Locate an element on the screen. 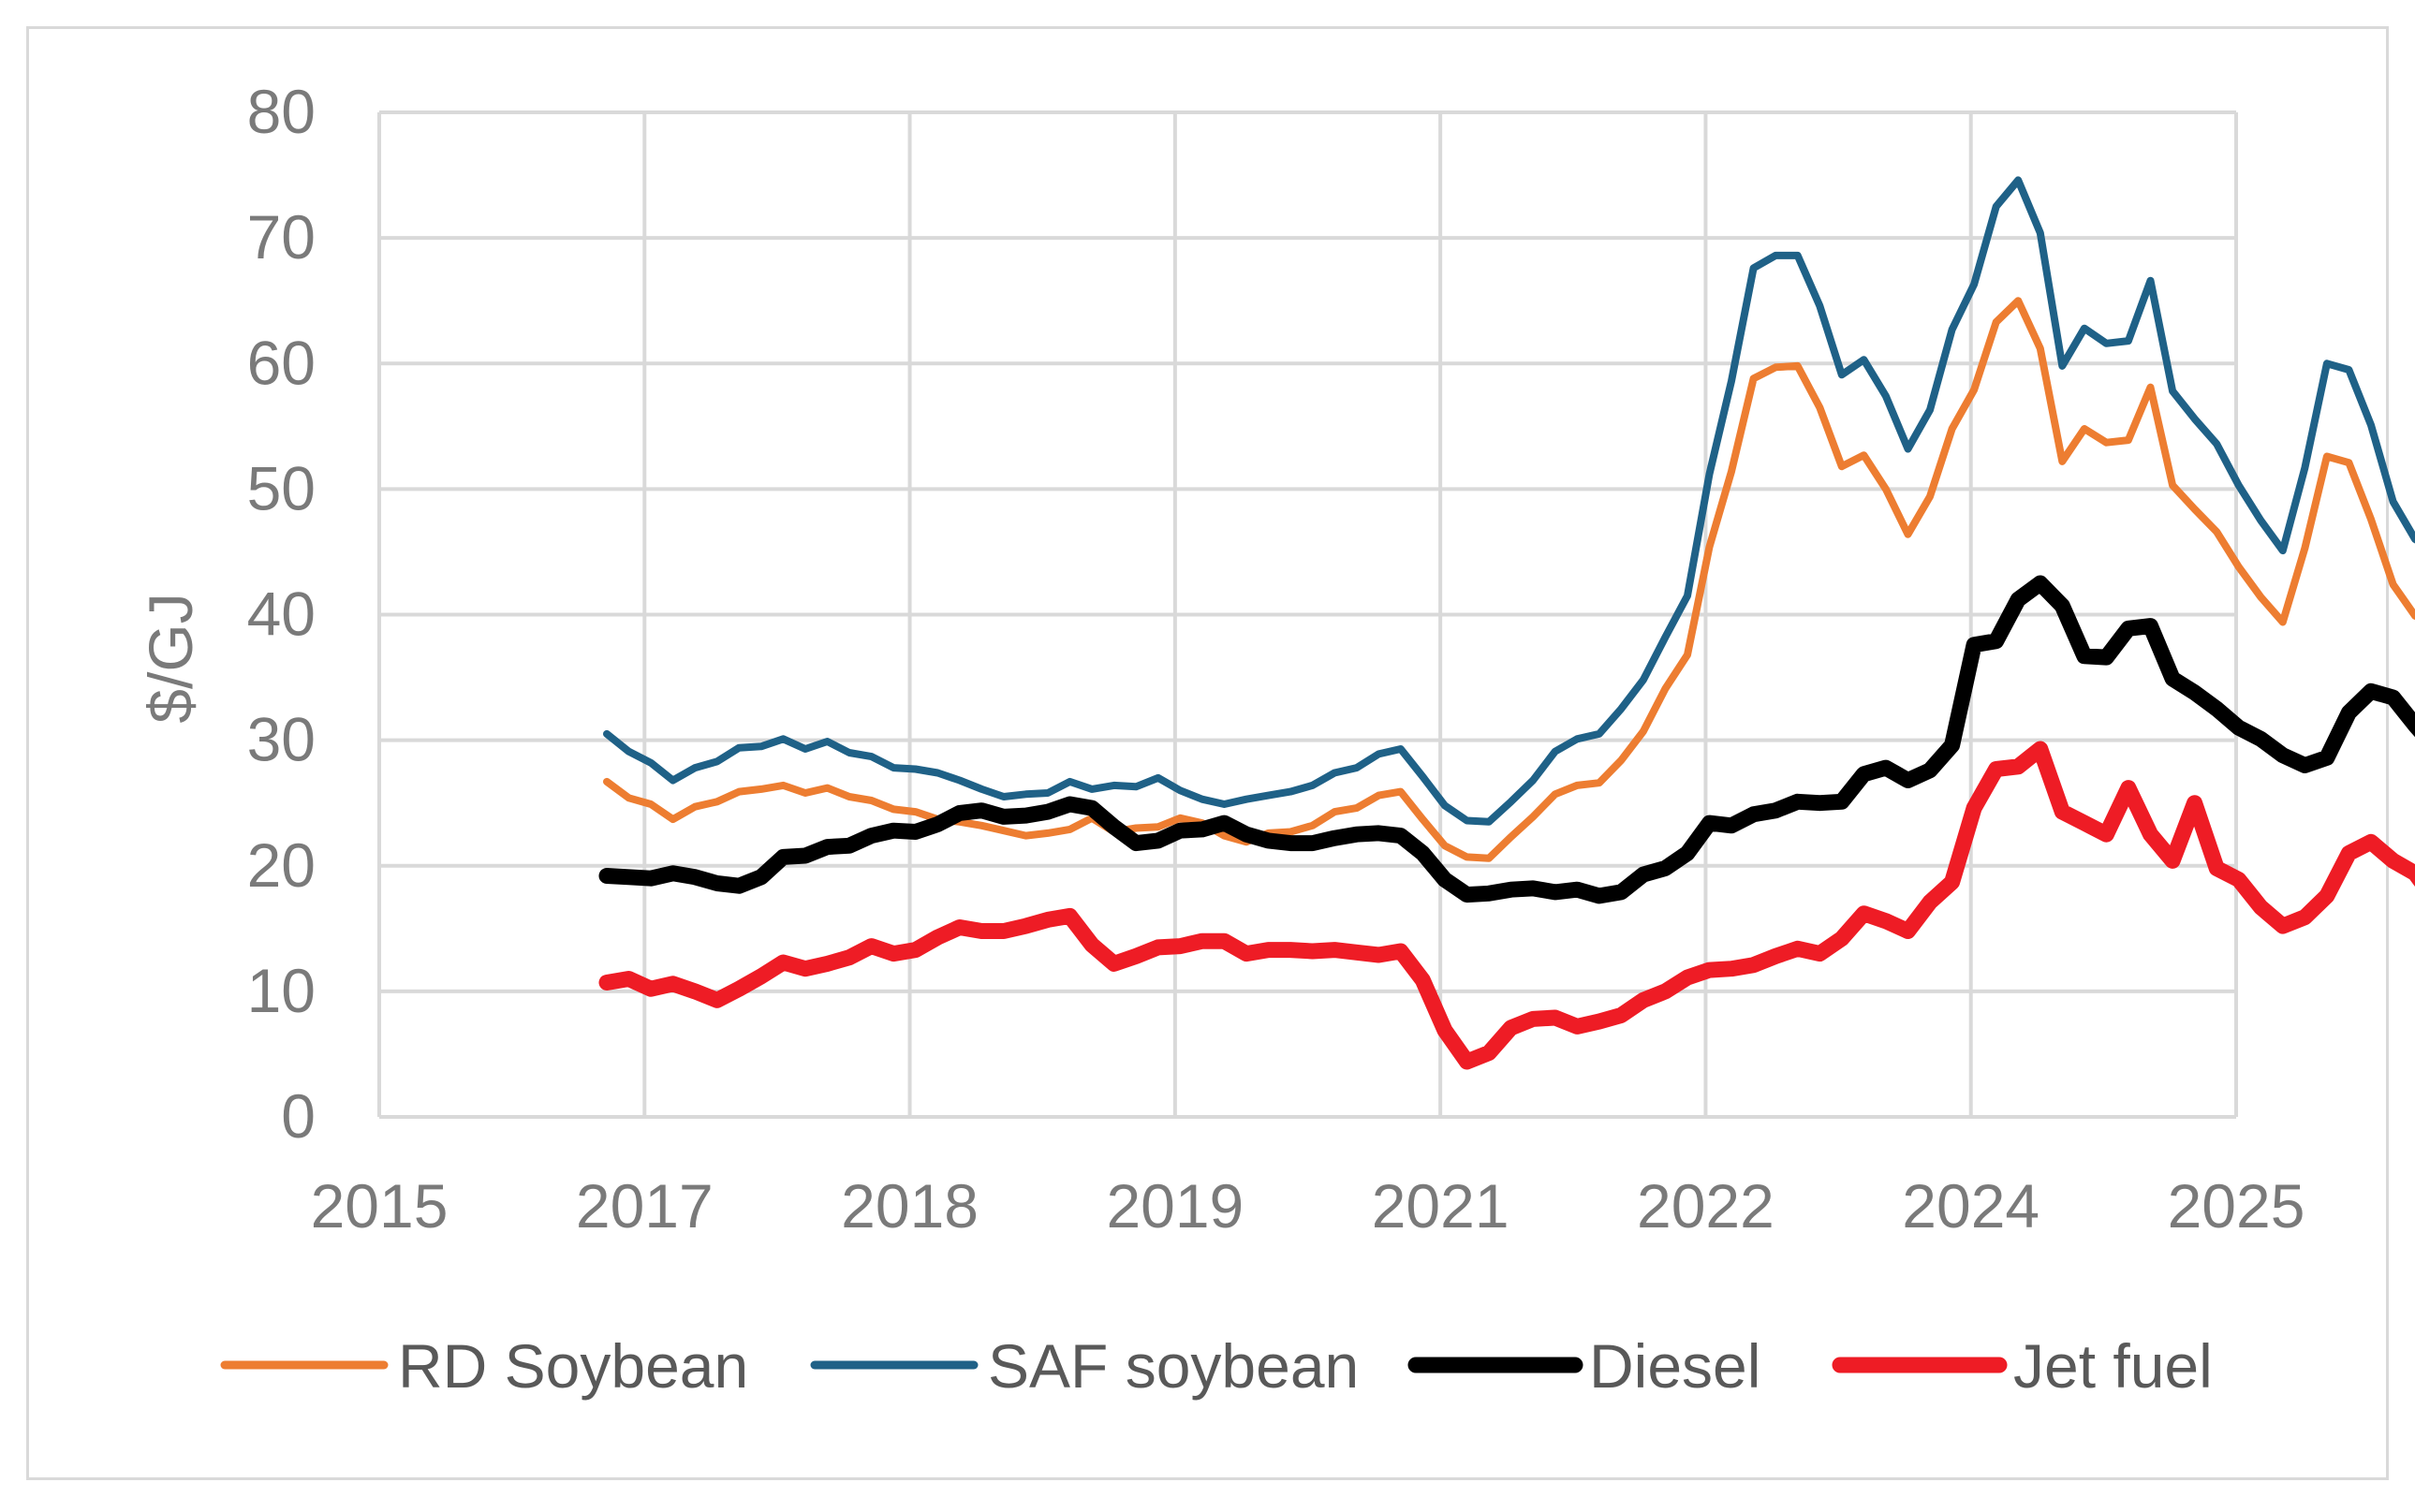 The image size is (2415, 1512). x-tick-label: 2022 is located at coordinates (1705, 1205).